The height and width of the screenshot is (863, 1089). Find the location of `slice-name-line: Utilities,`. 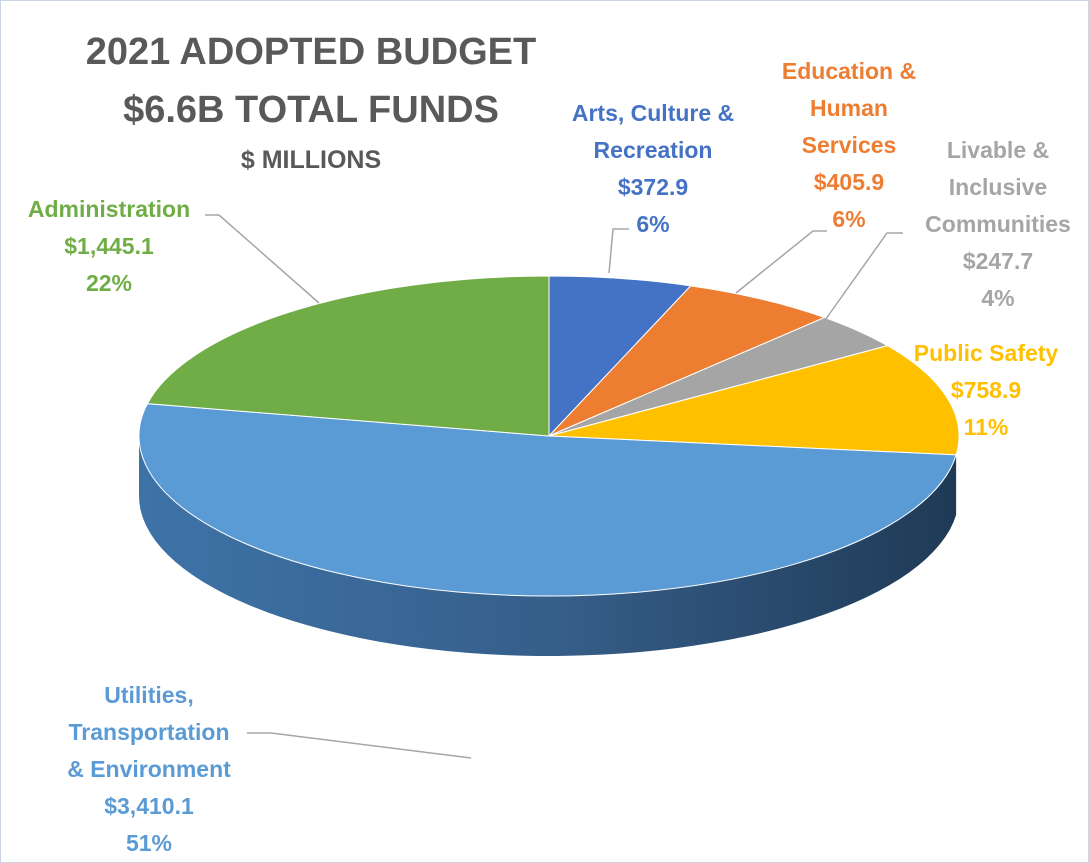

slice-name-line: Utilities, is located at coordinates (149, 695).